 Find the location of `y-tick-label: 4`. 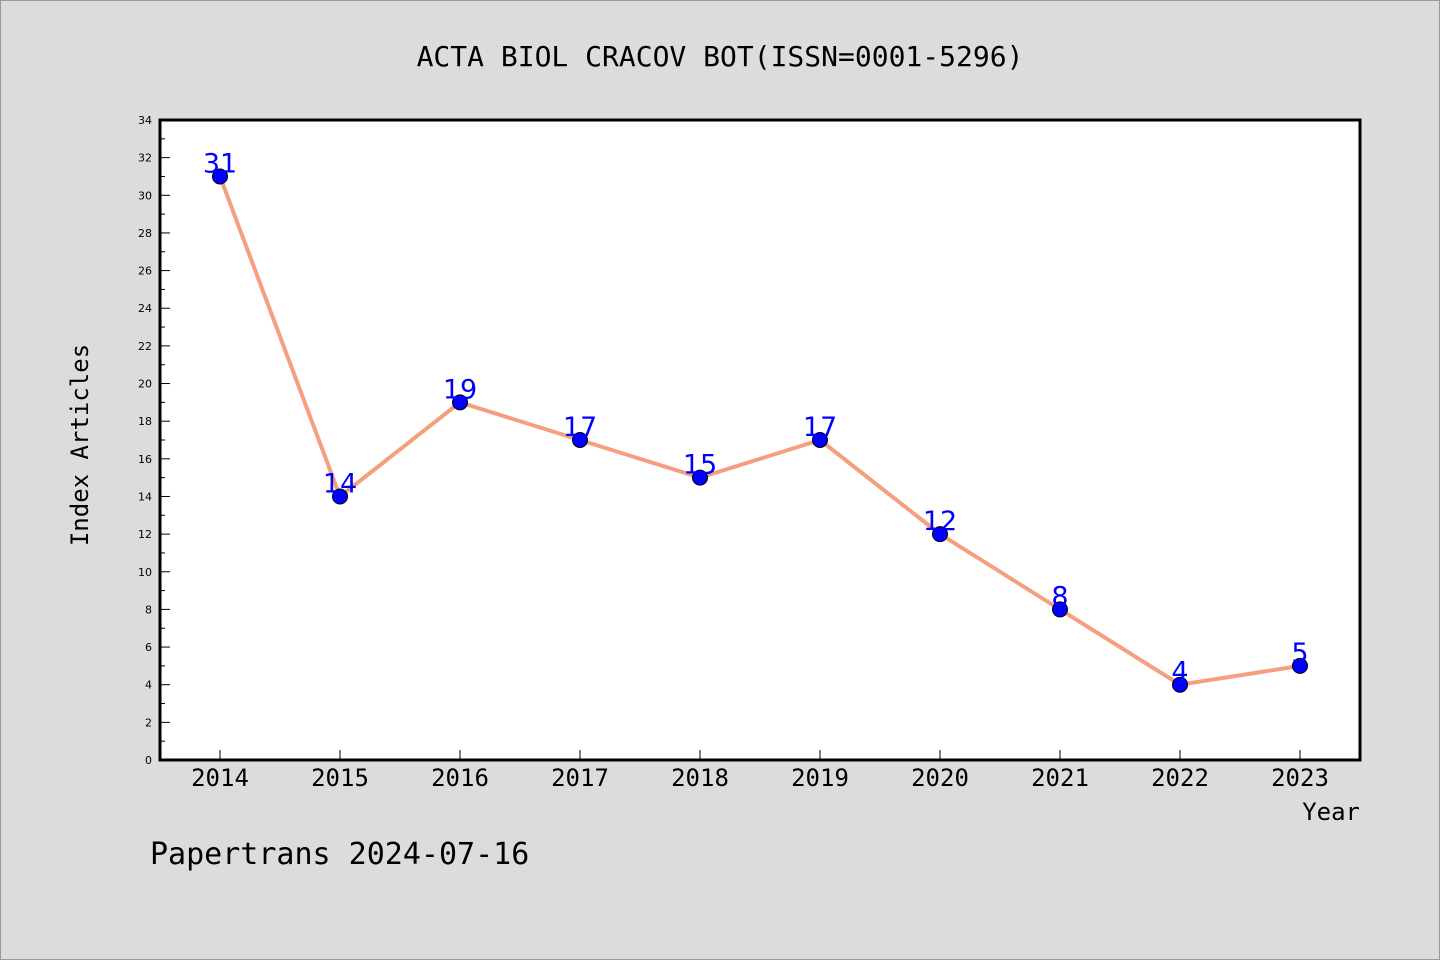

y-tick-label: 4 is located at coordinates (148, 685).